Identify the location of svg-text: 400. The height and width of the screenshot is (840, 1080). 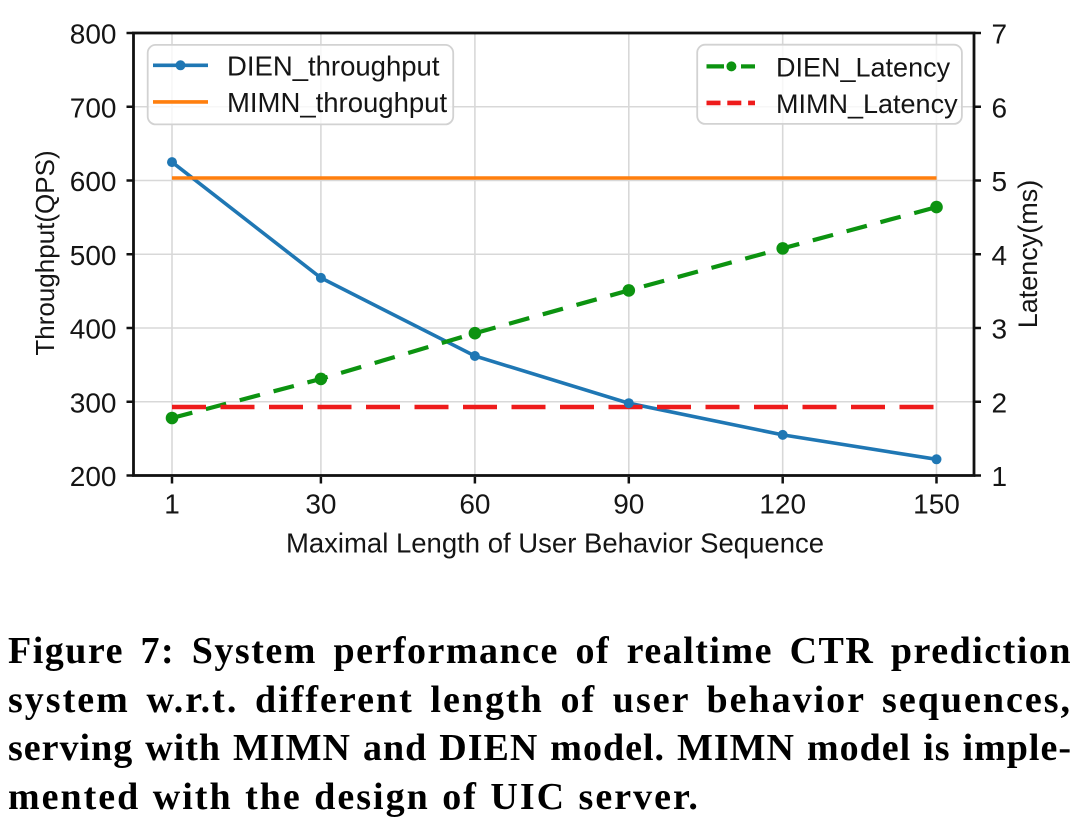
(93, 329).